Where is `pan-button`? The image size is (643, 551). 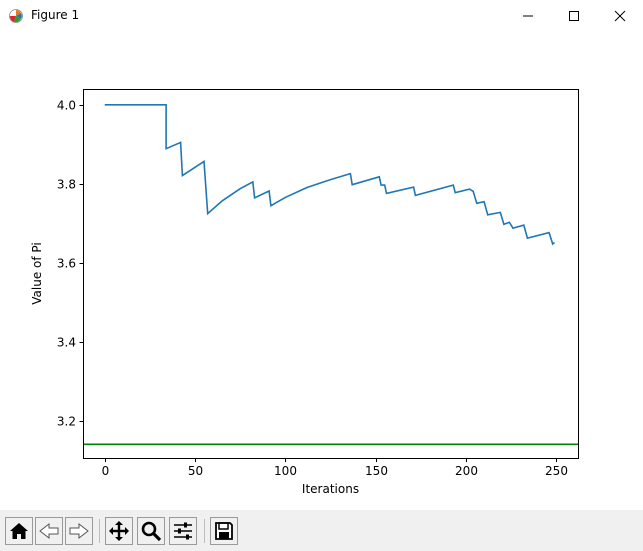
pan-button is located at coordinates (119, 531).